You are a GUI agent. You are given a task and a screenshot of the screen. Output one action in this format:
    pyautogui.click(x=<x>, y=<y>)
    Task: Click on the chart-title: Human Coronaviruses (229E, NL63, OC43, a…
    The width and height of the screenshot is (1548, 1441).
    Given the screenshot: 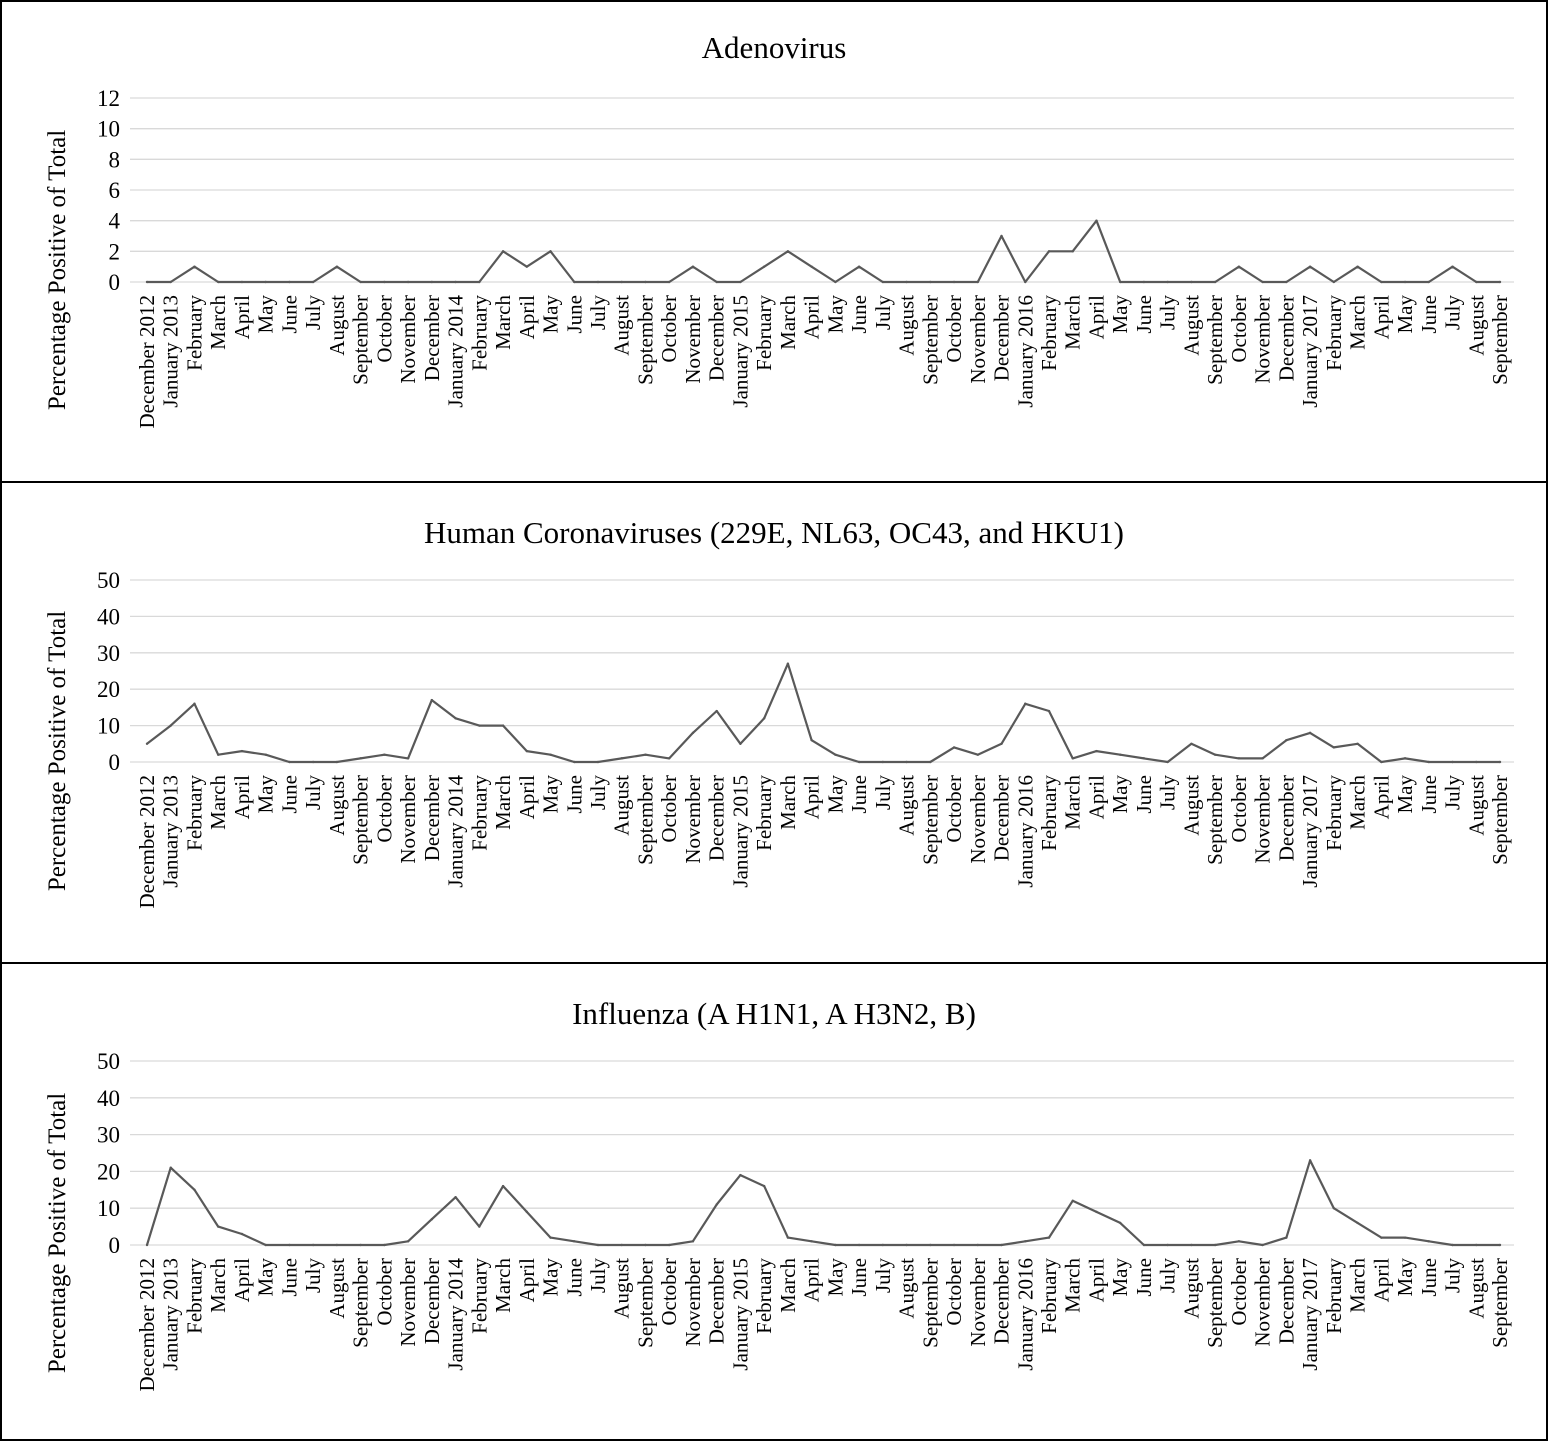 What is the action you would take?
    pyautogui.click(x=774, y=532)
    